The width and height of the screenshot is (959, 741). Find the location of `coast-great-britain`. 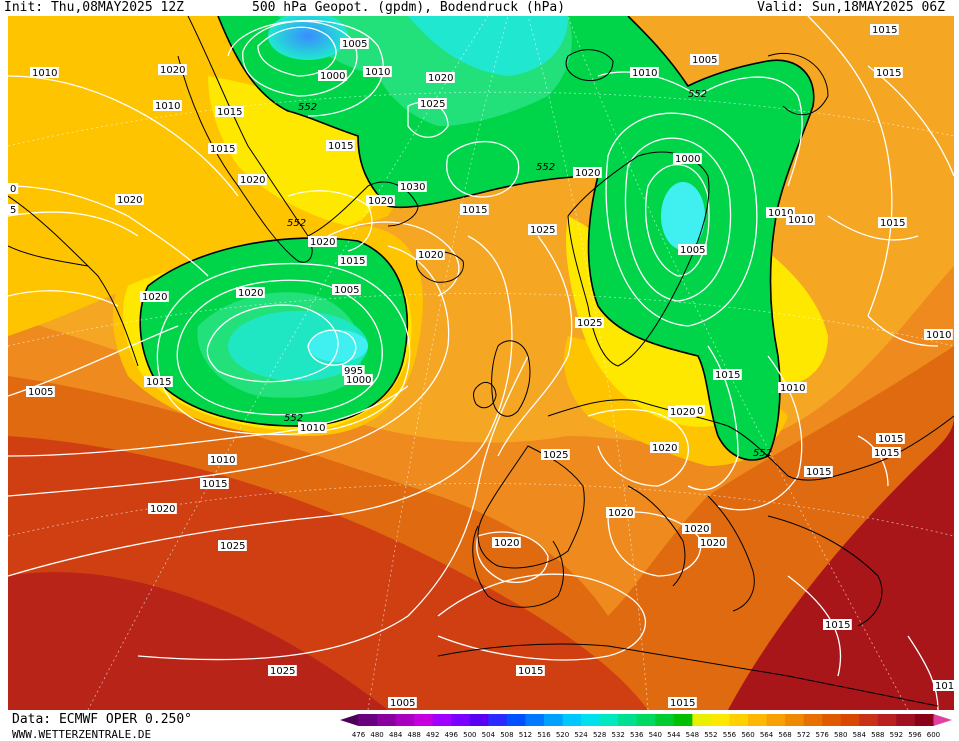

coast-great-britain is located at coordinates (511, 378).